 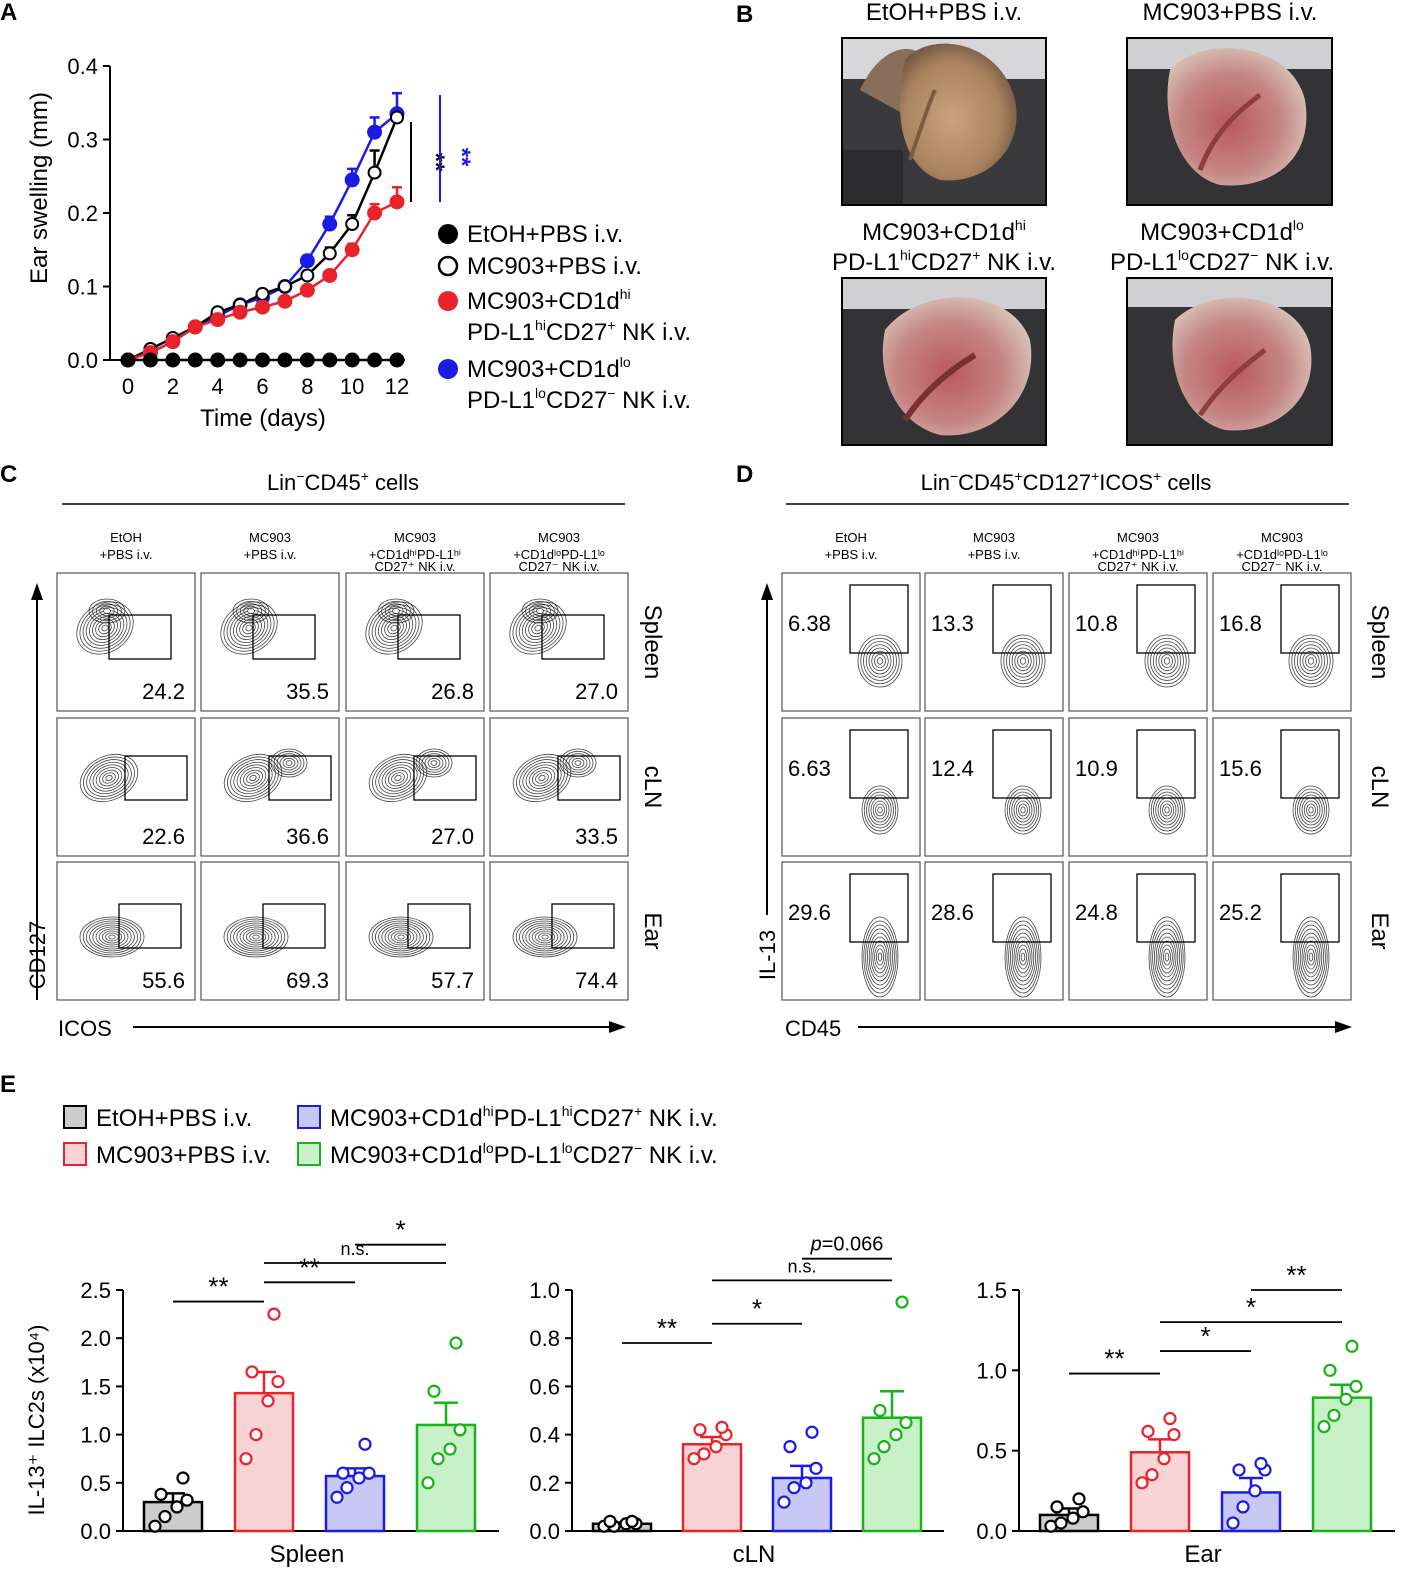 I want to click on series-open-black, so click(x=262, y=238).